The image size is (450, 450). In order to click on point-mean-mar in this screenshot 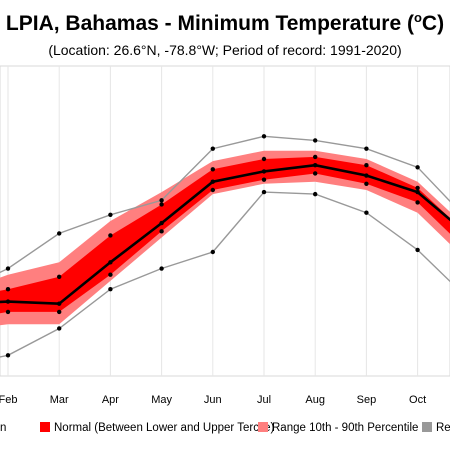, I will do `click(59, 303)`.